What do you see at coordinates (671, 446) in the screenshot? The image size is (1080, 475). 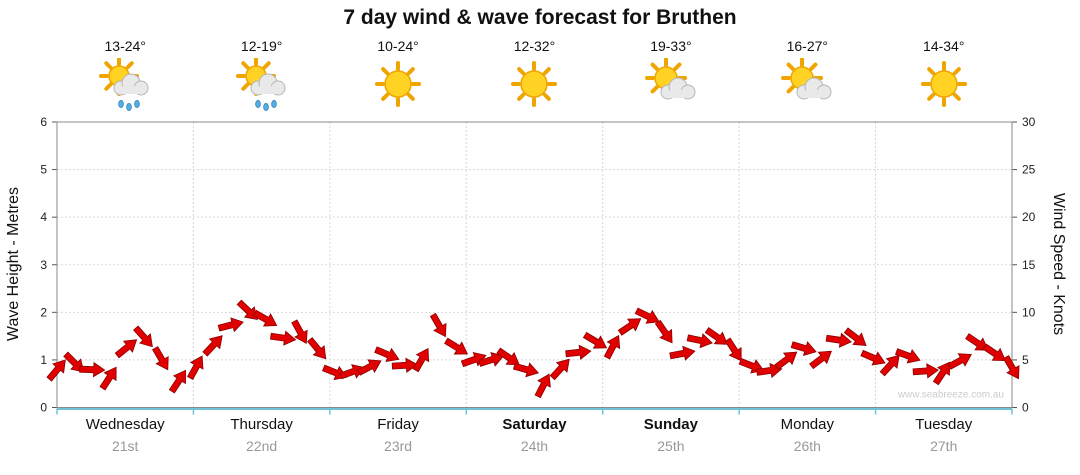 I see `day-date: 25th` at bounding box center [671, 446].